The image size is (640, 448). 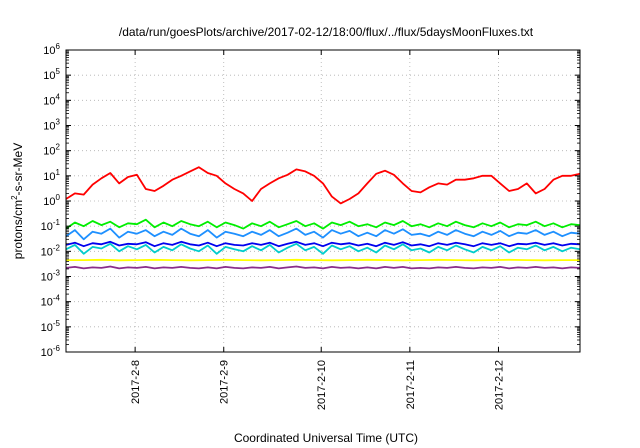 What do you see at coordinates (51, 99) in the screenshot?
I see `y-tick-label: 10⁴` at bounding box center [51, 99].